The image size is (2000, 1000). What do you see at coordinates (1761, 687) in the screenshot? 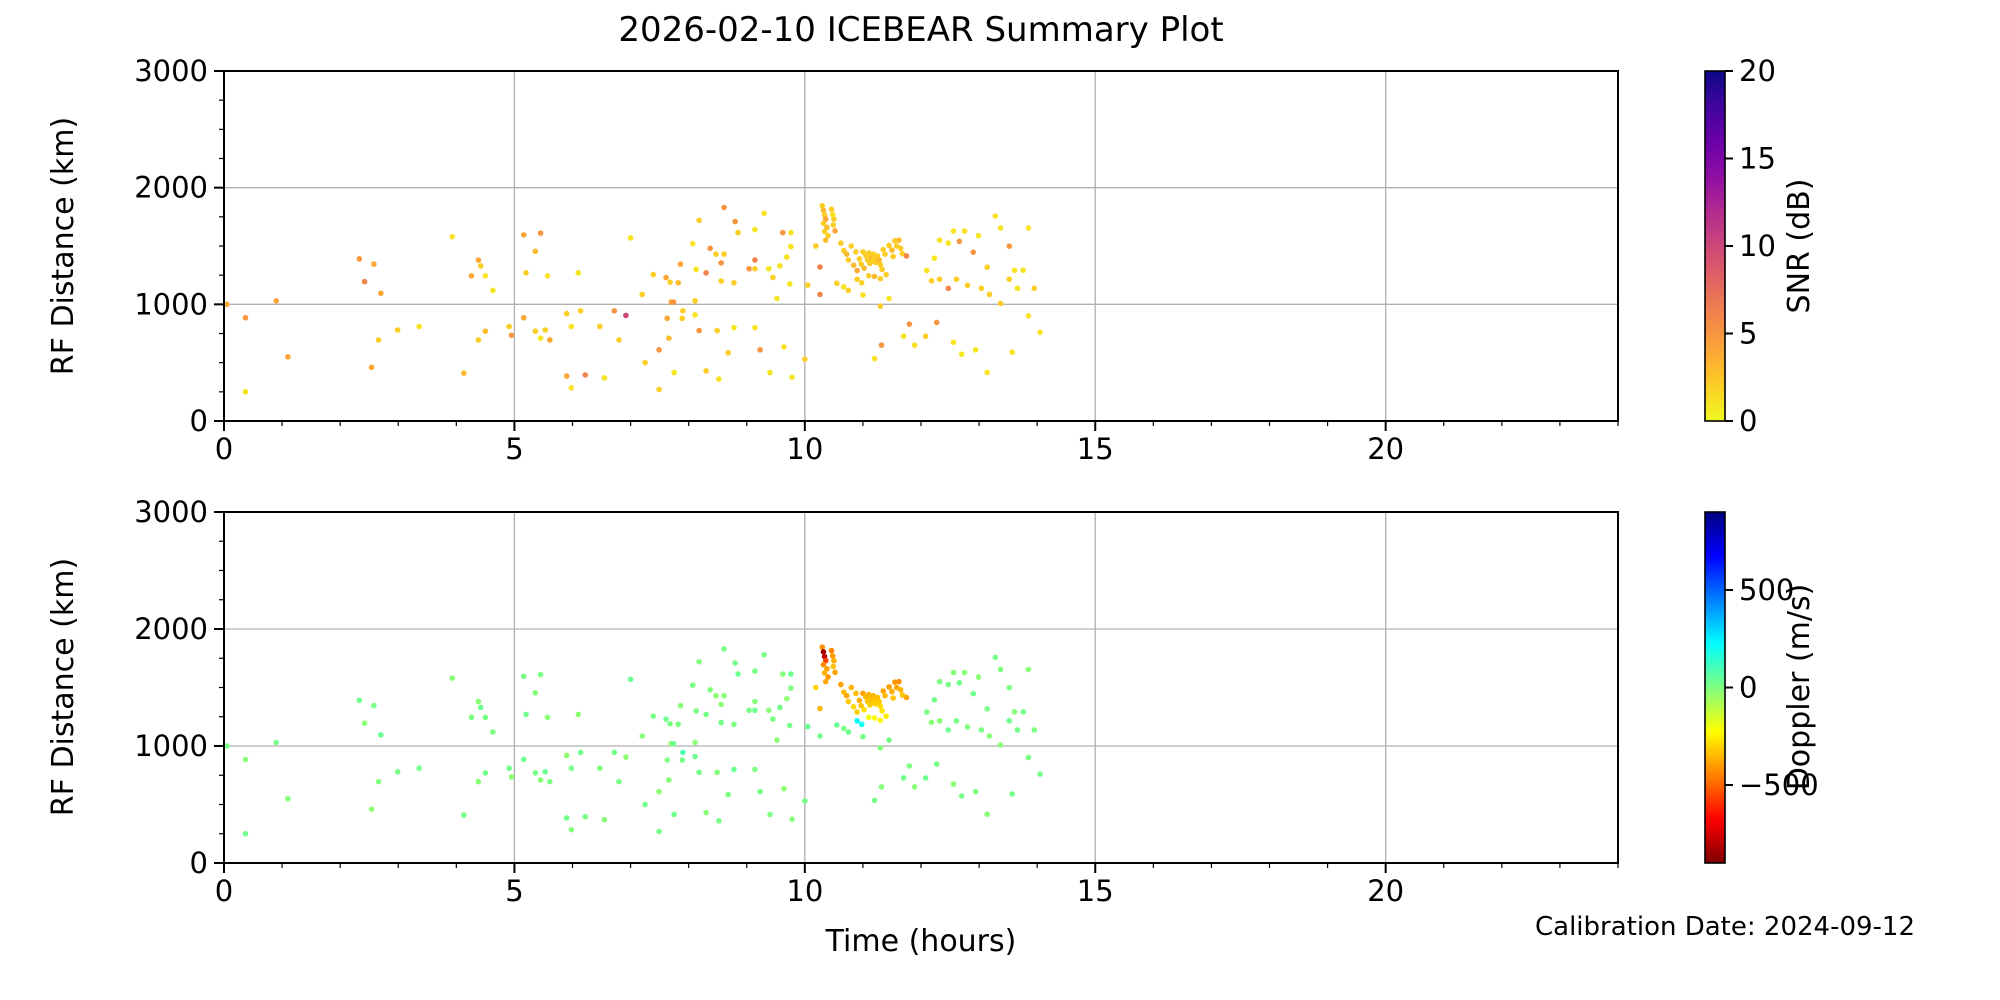
I see `doppler-subplot-colorbar: 500 0 −500` at bounding box center [1761, 687].